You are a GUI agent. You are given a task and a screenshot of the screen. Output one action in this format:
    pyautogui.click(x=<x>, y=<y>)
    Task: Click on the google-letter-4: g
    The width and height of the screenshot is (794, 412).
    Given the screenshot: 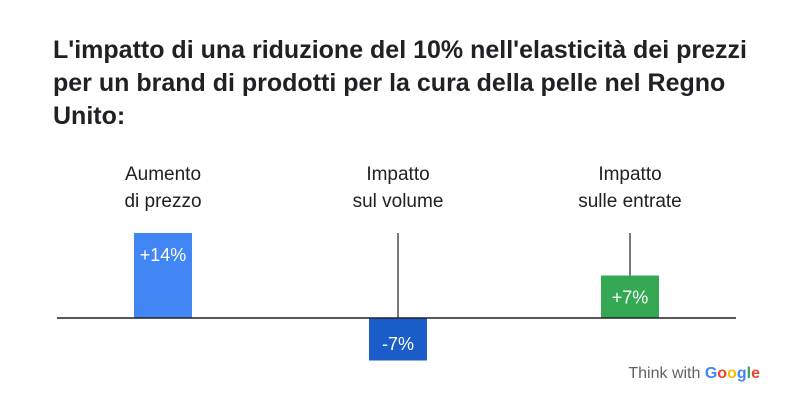 What is the action you would take?
    pyautogui.click(x=741, y=373)
    